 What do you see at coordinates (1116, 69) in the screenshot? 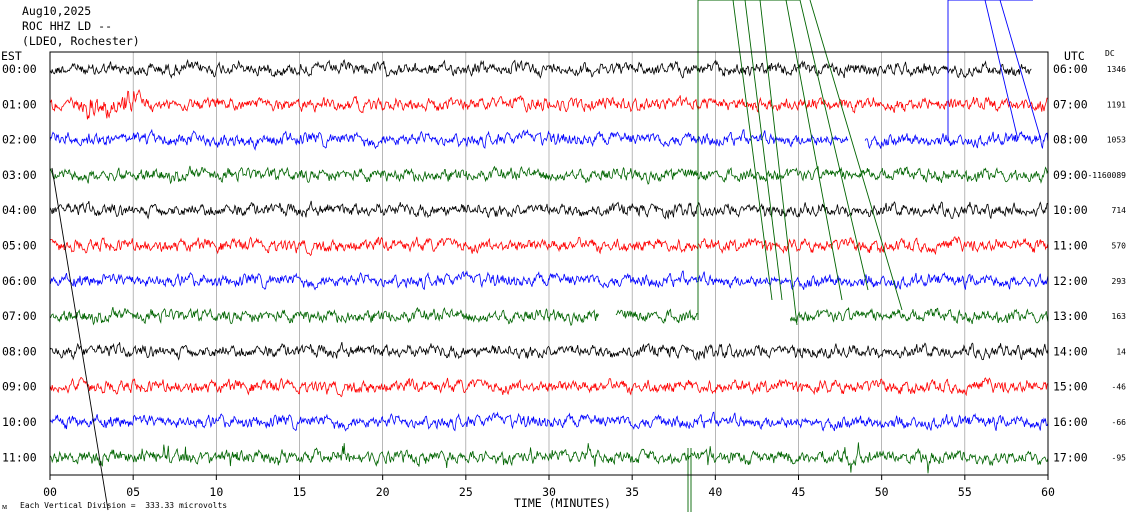
I see `dc-label: 1346` at bounding box center [1116, 69].